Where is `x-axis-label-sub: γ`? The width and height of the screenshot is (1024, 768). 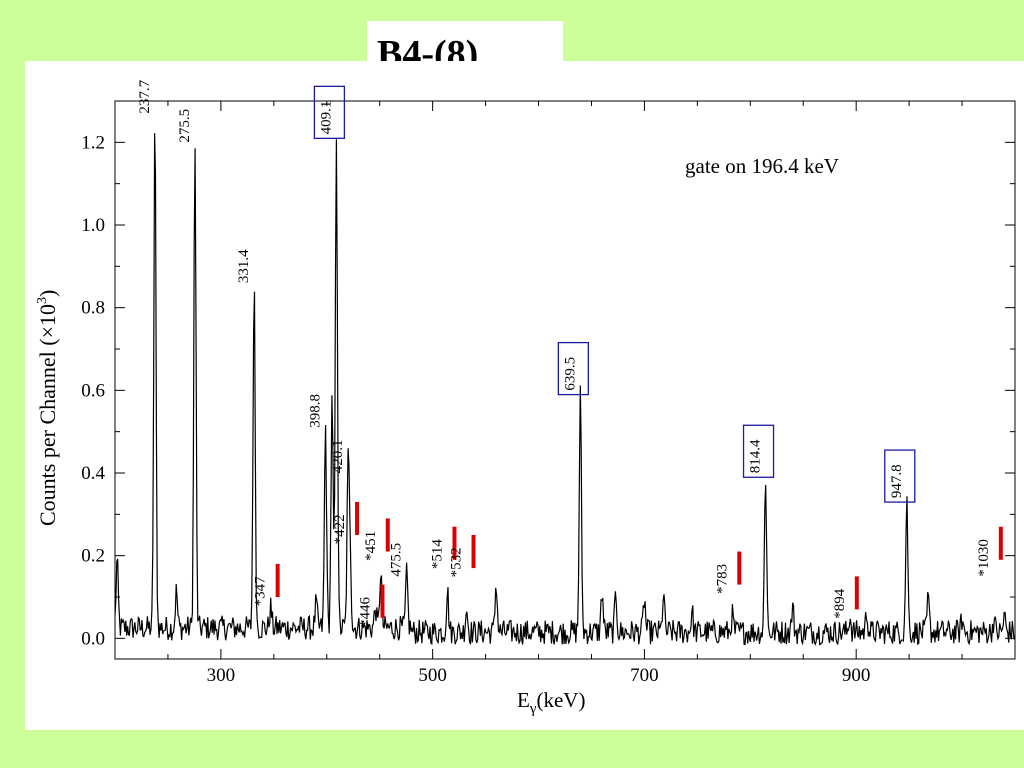
x-axis-label-sub: γ is located at coordinates (533, 709).